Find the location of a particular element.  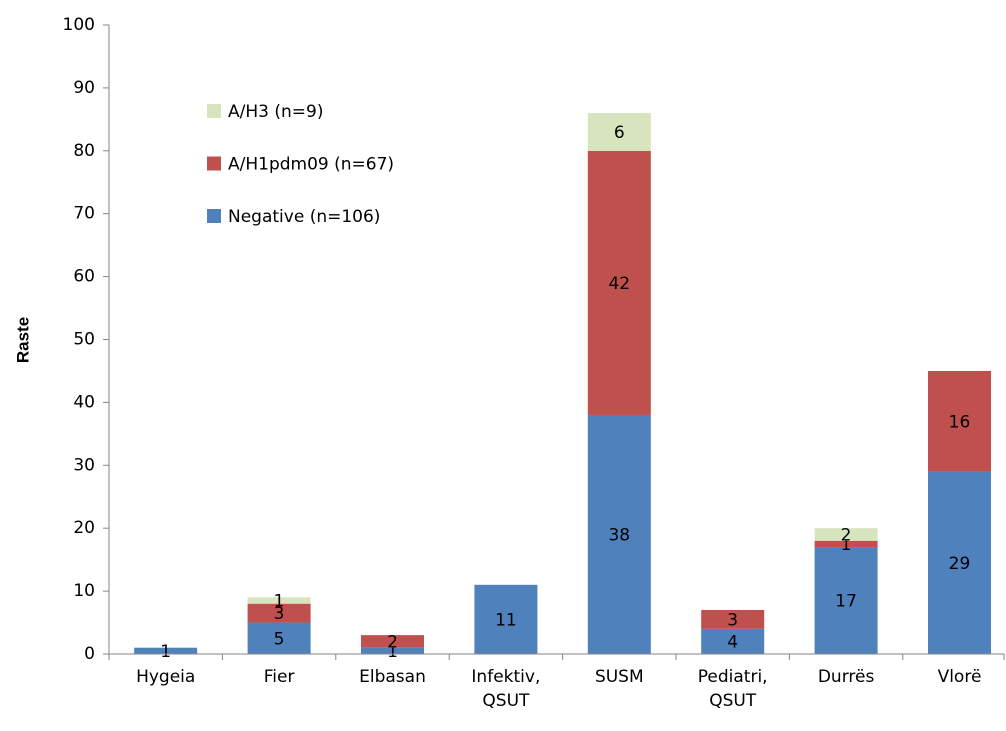

y-tick-label: 40 is located at coordinates (84, 402).